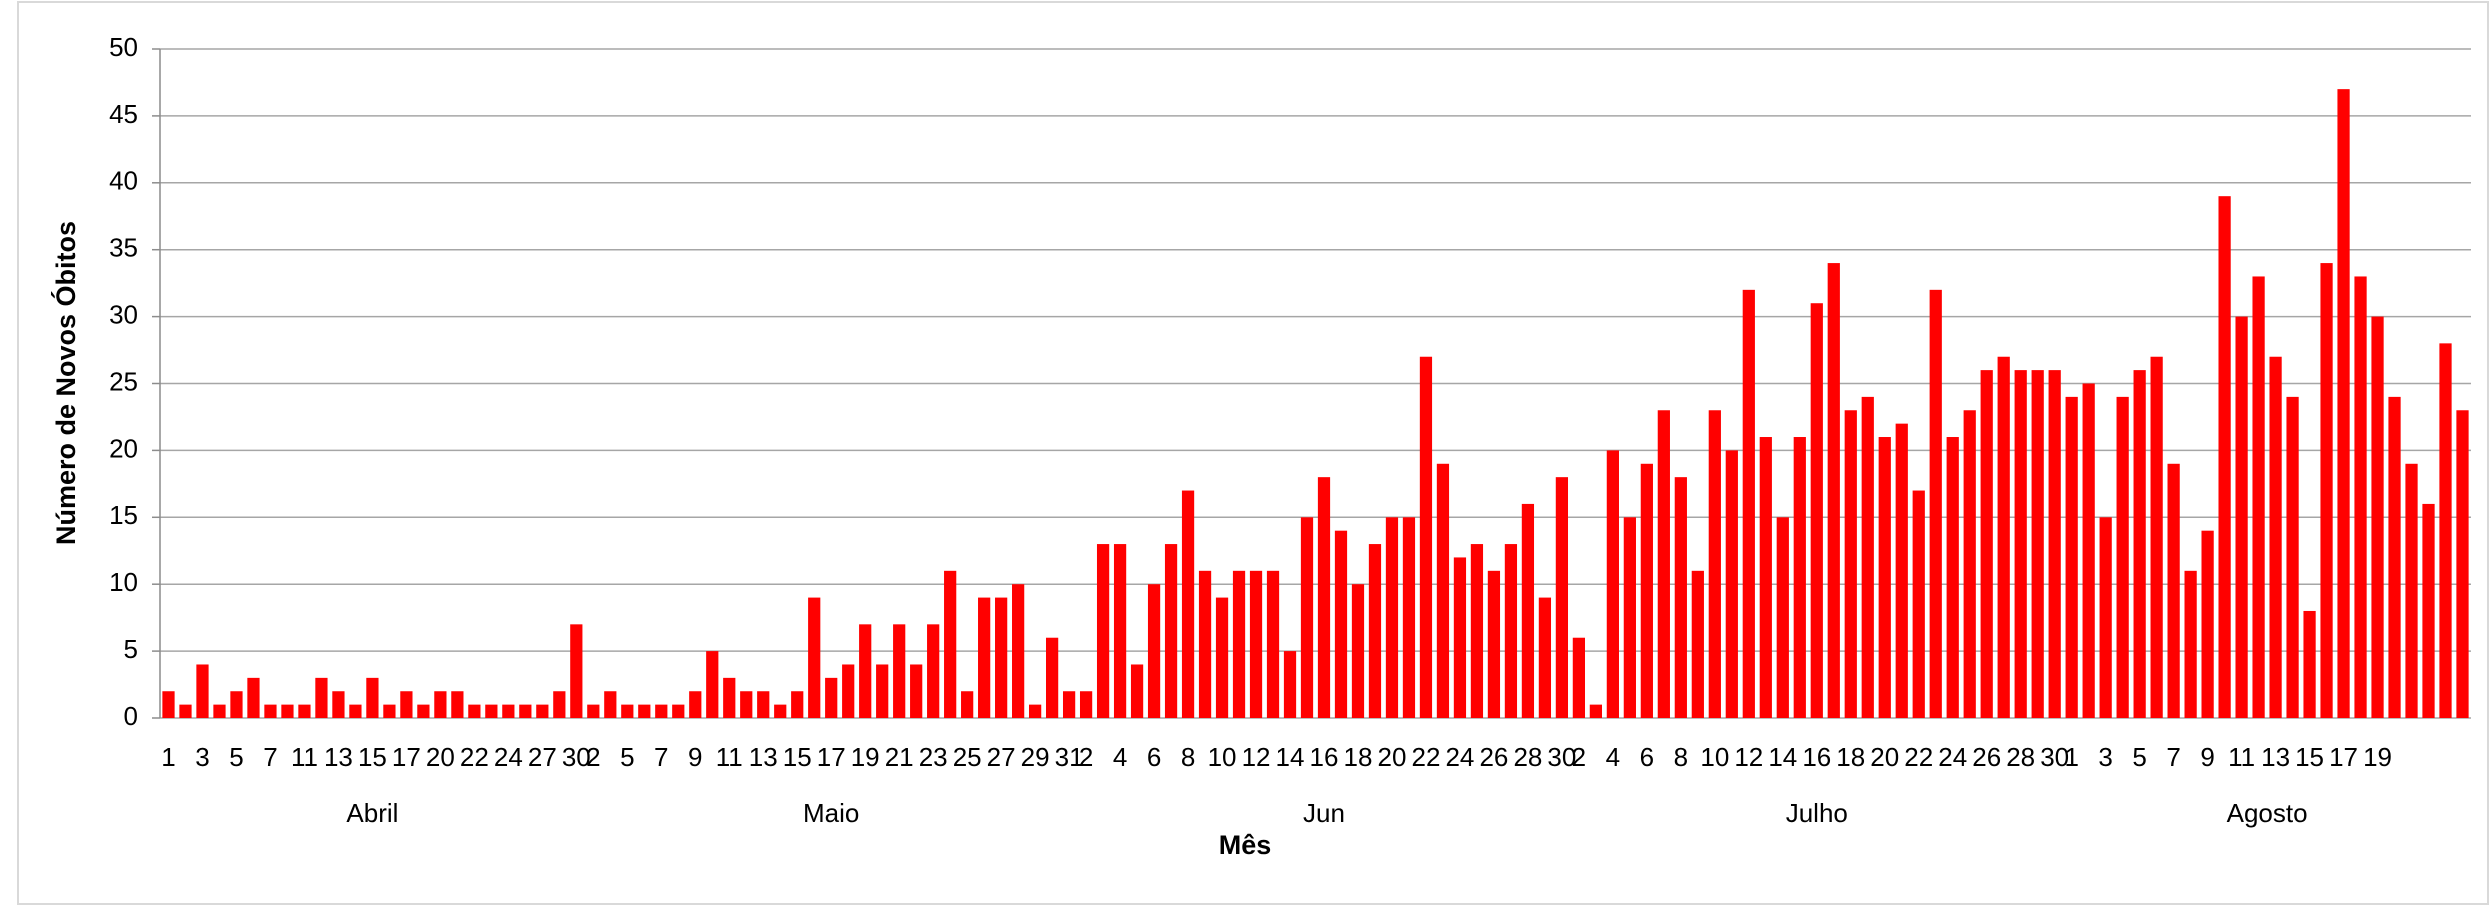  I want to click on y-tick-label: 35, so click(123, 248).